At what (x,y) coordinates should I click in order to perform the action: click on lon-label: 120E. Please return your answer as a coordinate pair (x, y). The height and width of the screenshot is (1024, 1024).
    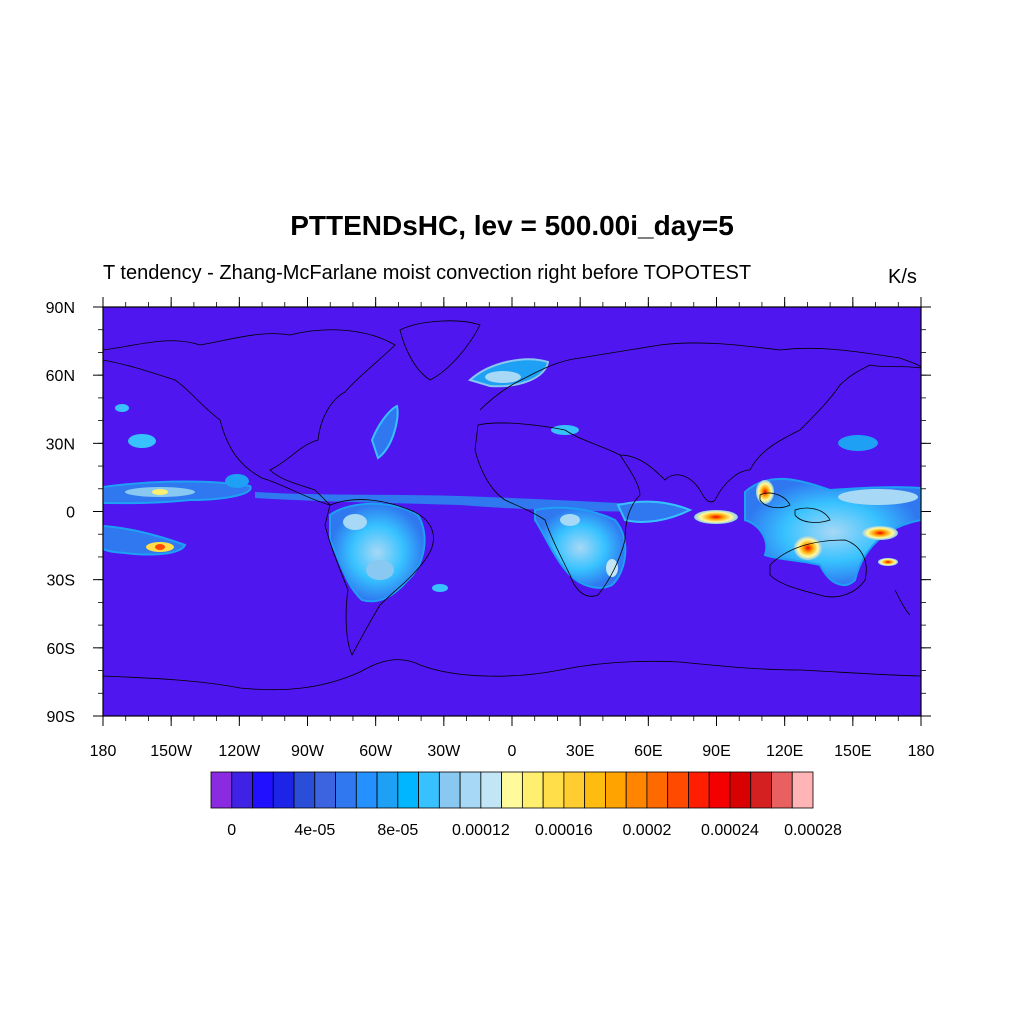
    Looking at the image, I should click on (784, 751).